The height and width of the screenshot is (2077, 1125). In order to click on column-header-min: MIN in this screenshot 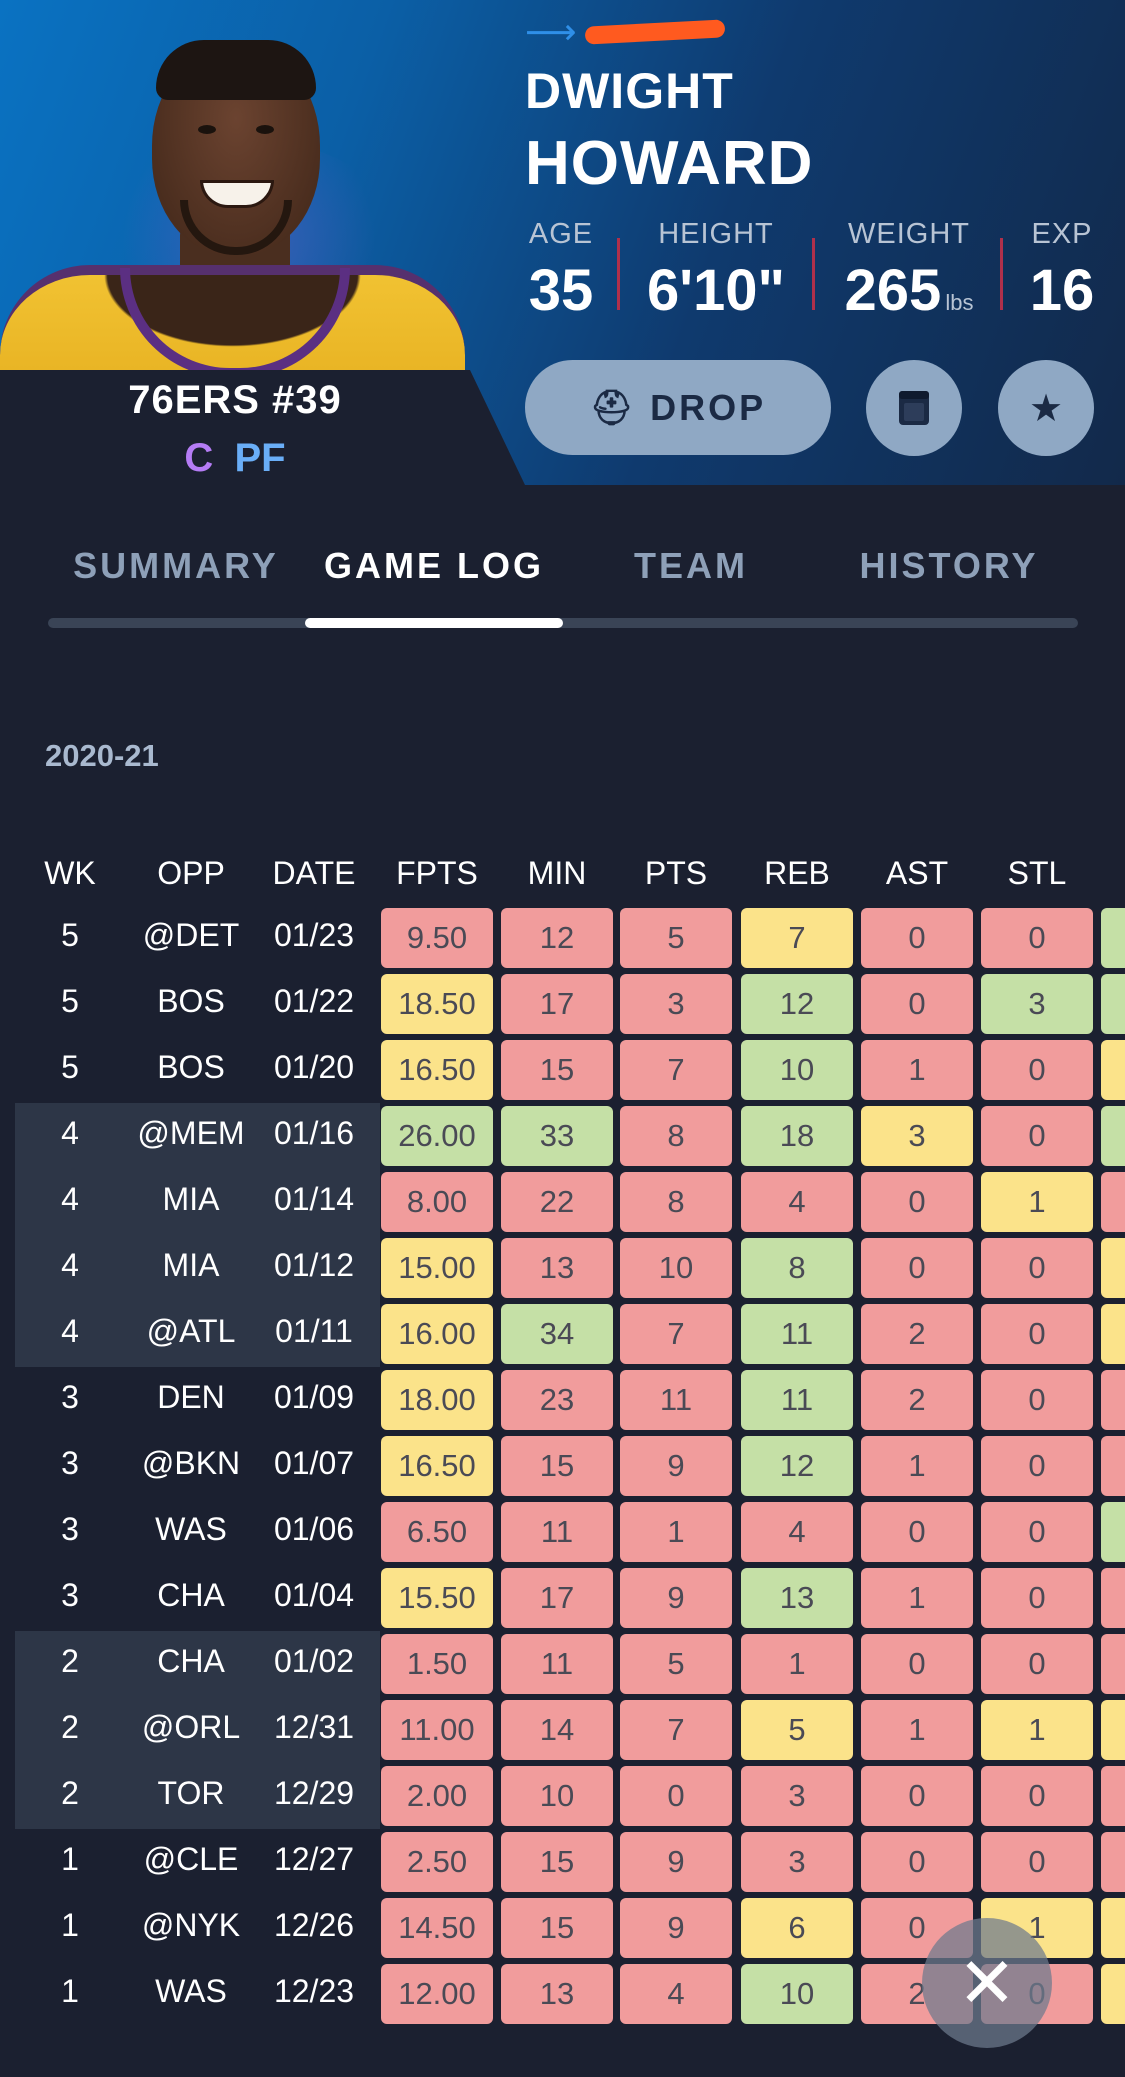, I will do `click(557, 873)`.